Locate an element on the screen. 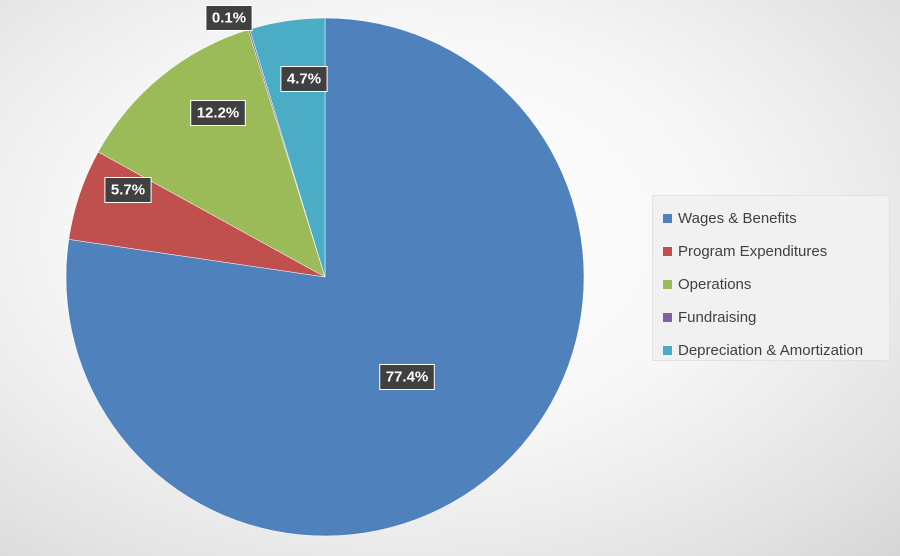  svg-text: 4.7% is located at coordinates (304, 79).